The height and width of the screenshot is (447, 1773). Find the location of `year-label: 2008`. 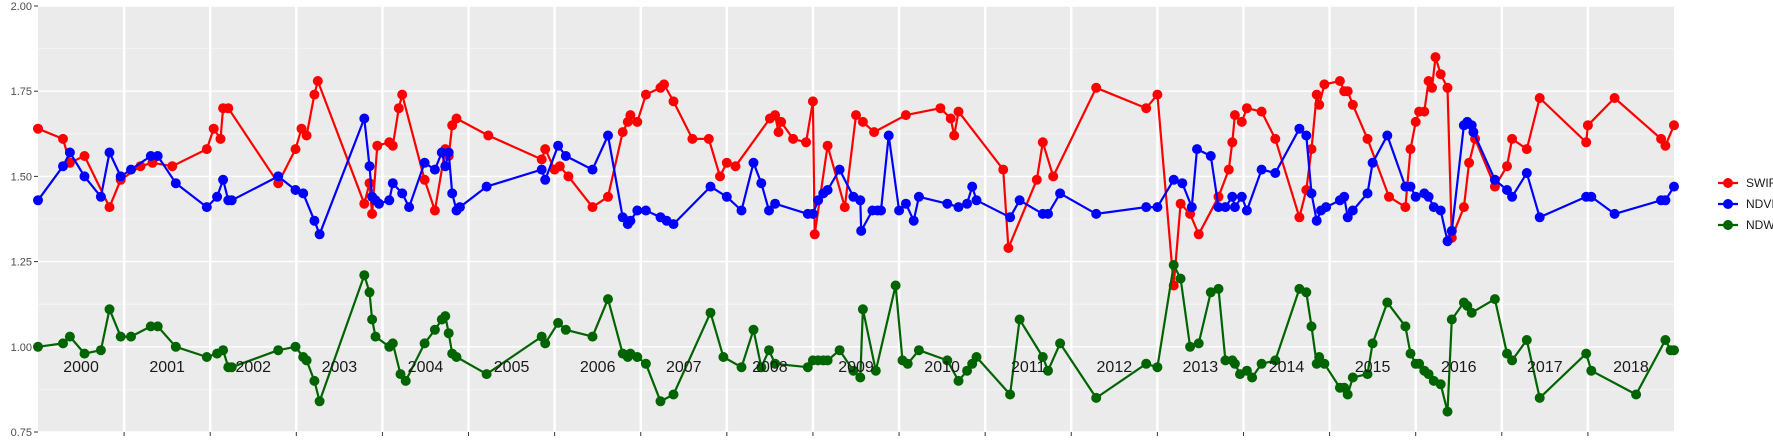

year-label: 2008 is located at coordinates (770, 367).